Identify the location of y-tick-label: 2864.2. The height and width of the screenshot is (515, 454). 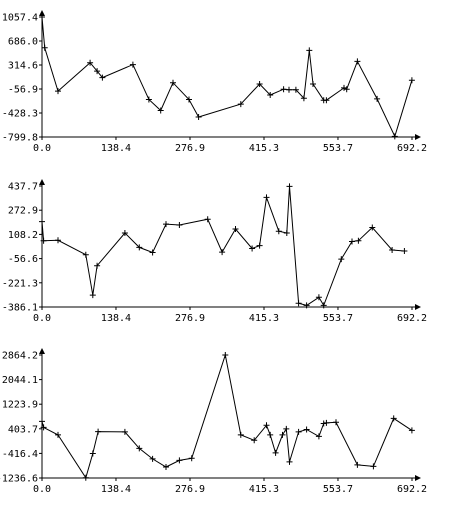
(20, 356).